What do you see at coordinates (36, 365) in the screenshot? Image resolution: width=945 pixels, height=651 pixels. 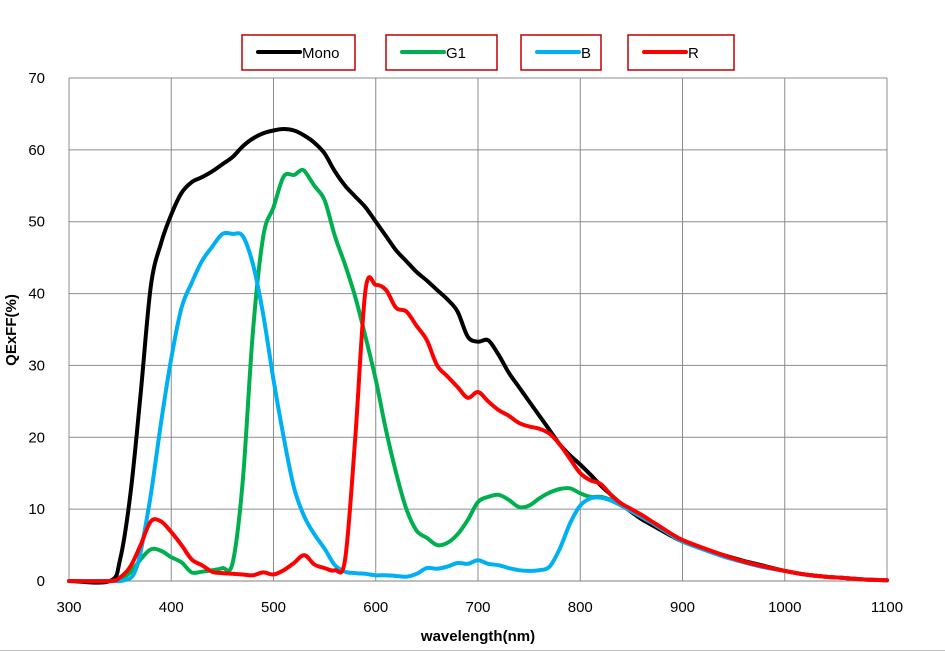 I see `y-tick-label: 30` at bounding box center [36, 365].